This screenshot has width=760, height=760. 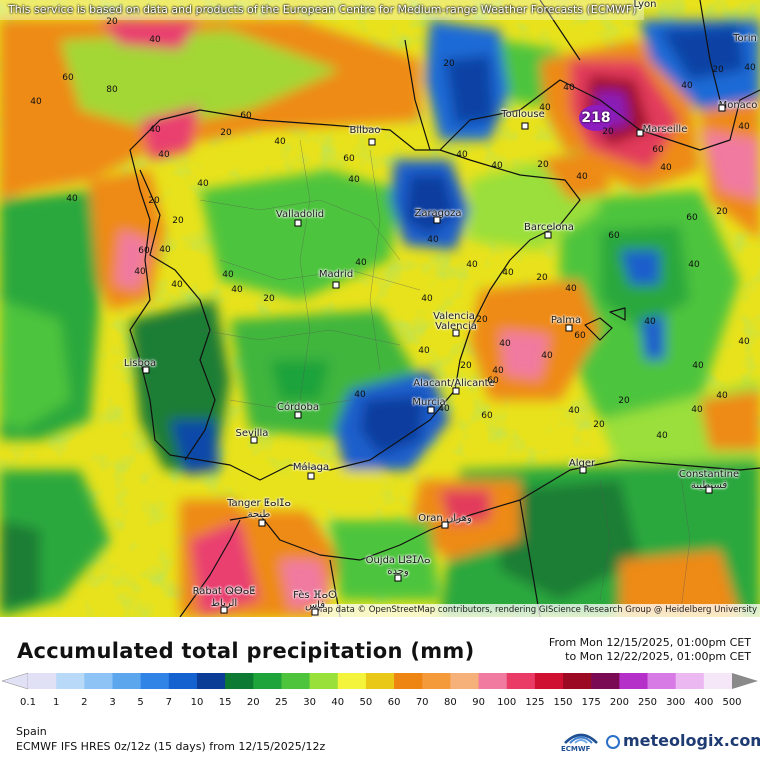 What do you see at coordinates (224, 591) in the screenshot?
I see `city-label: Rabat ⵕⴱⴰⵟ` at bounding box center [224, 591].